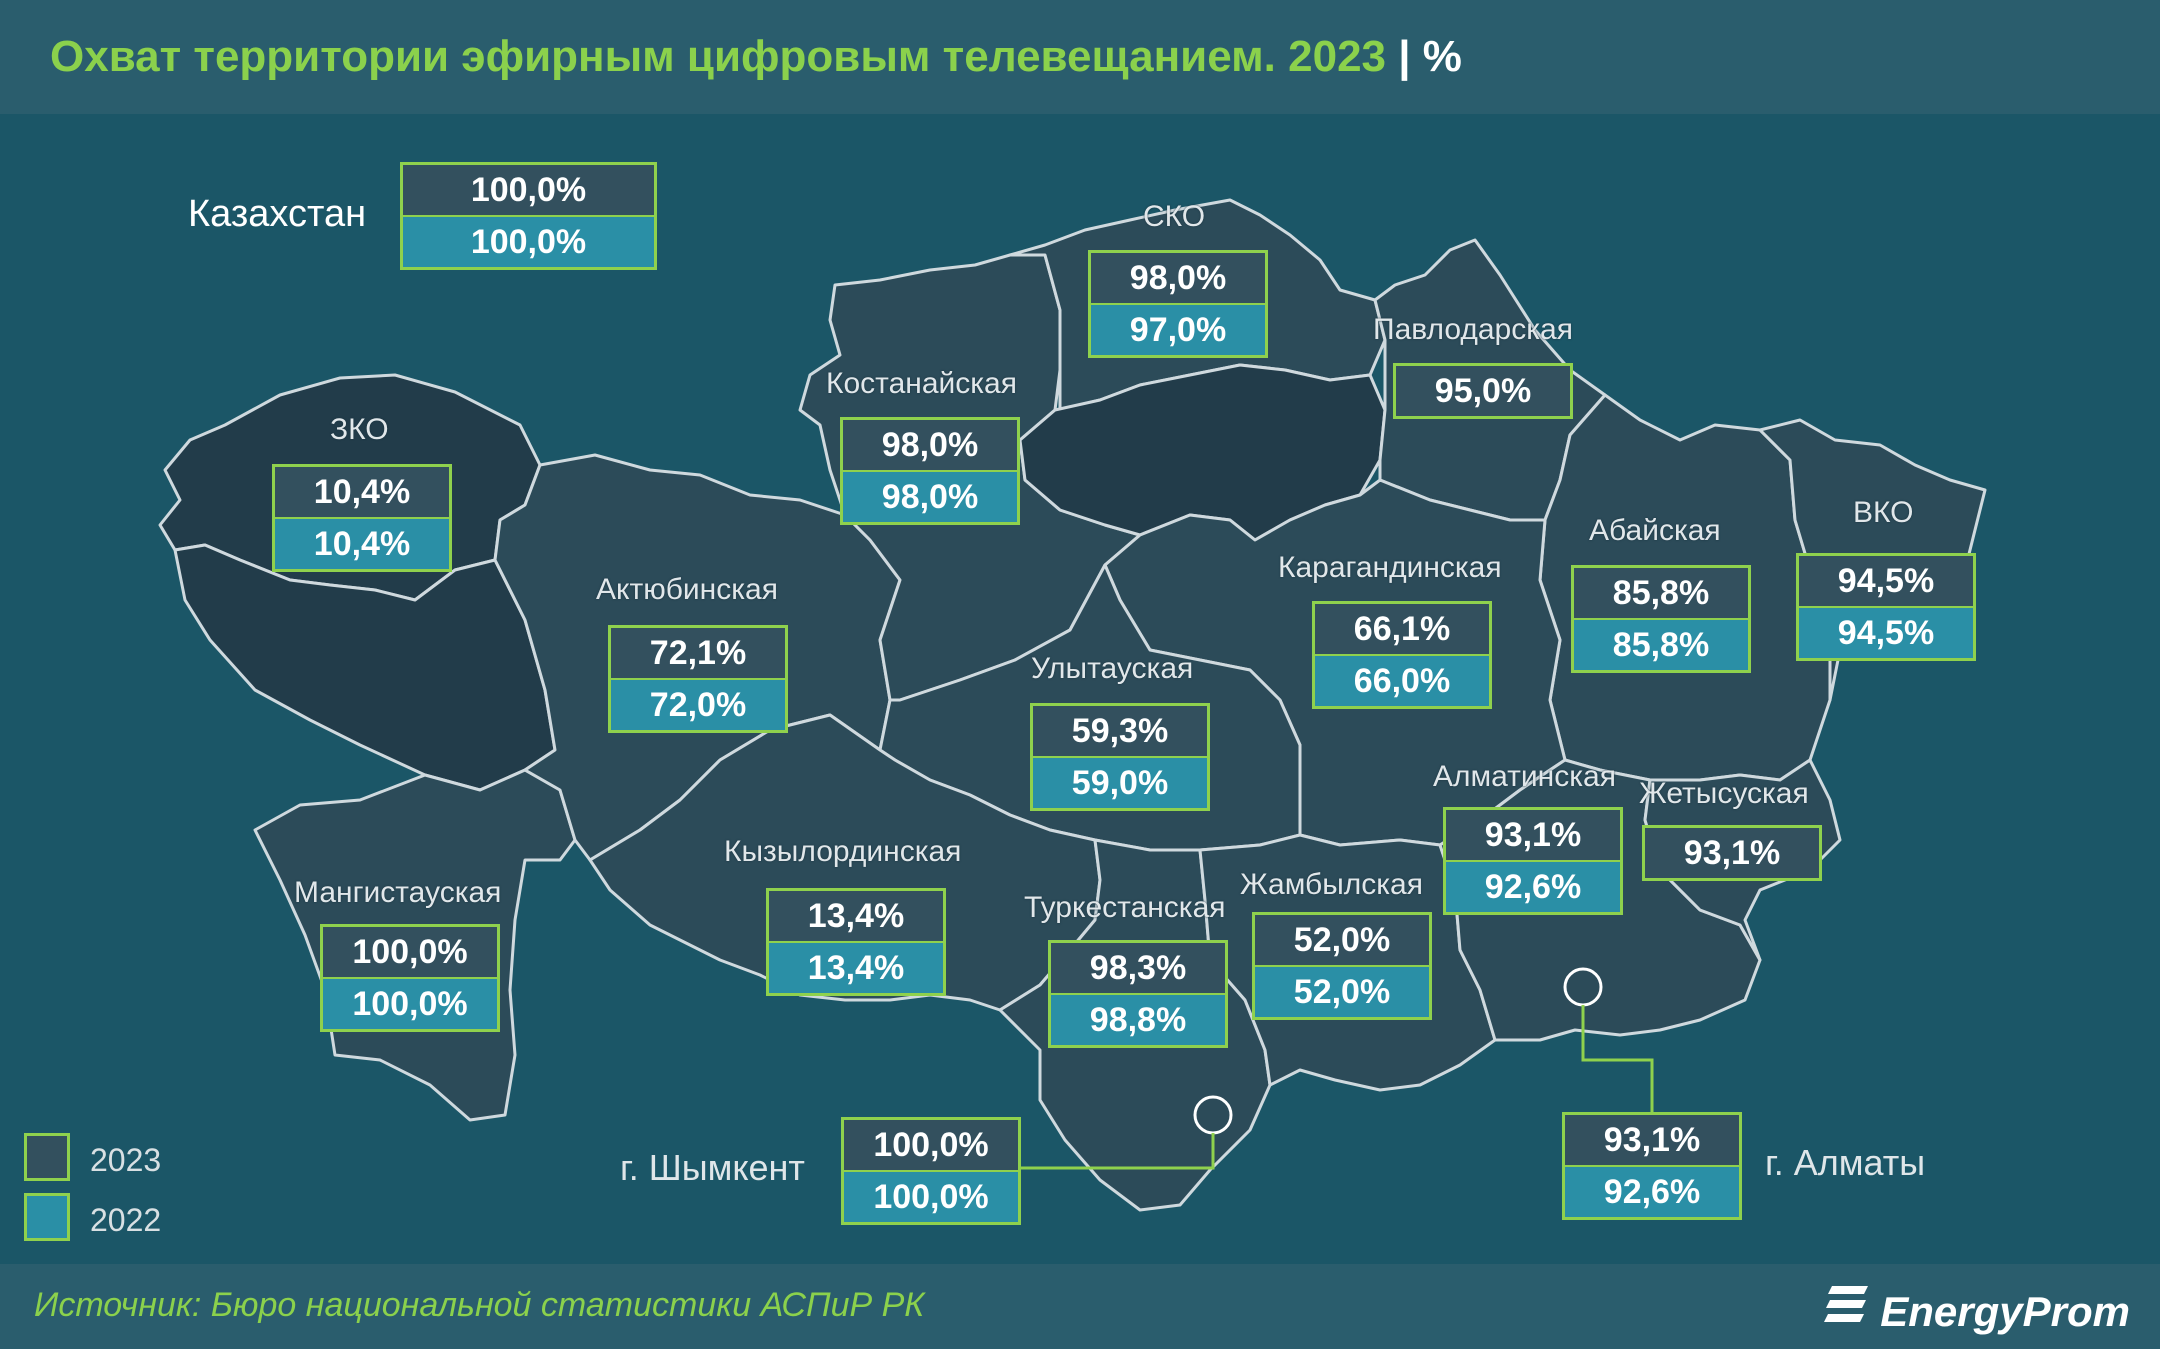  I want to click on region-label-zhetysu: Жетысуская, so click(1724, 793).